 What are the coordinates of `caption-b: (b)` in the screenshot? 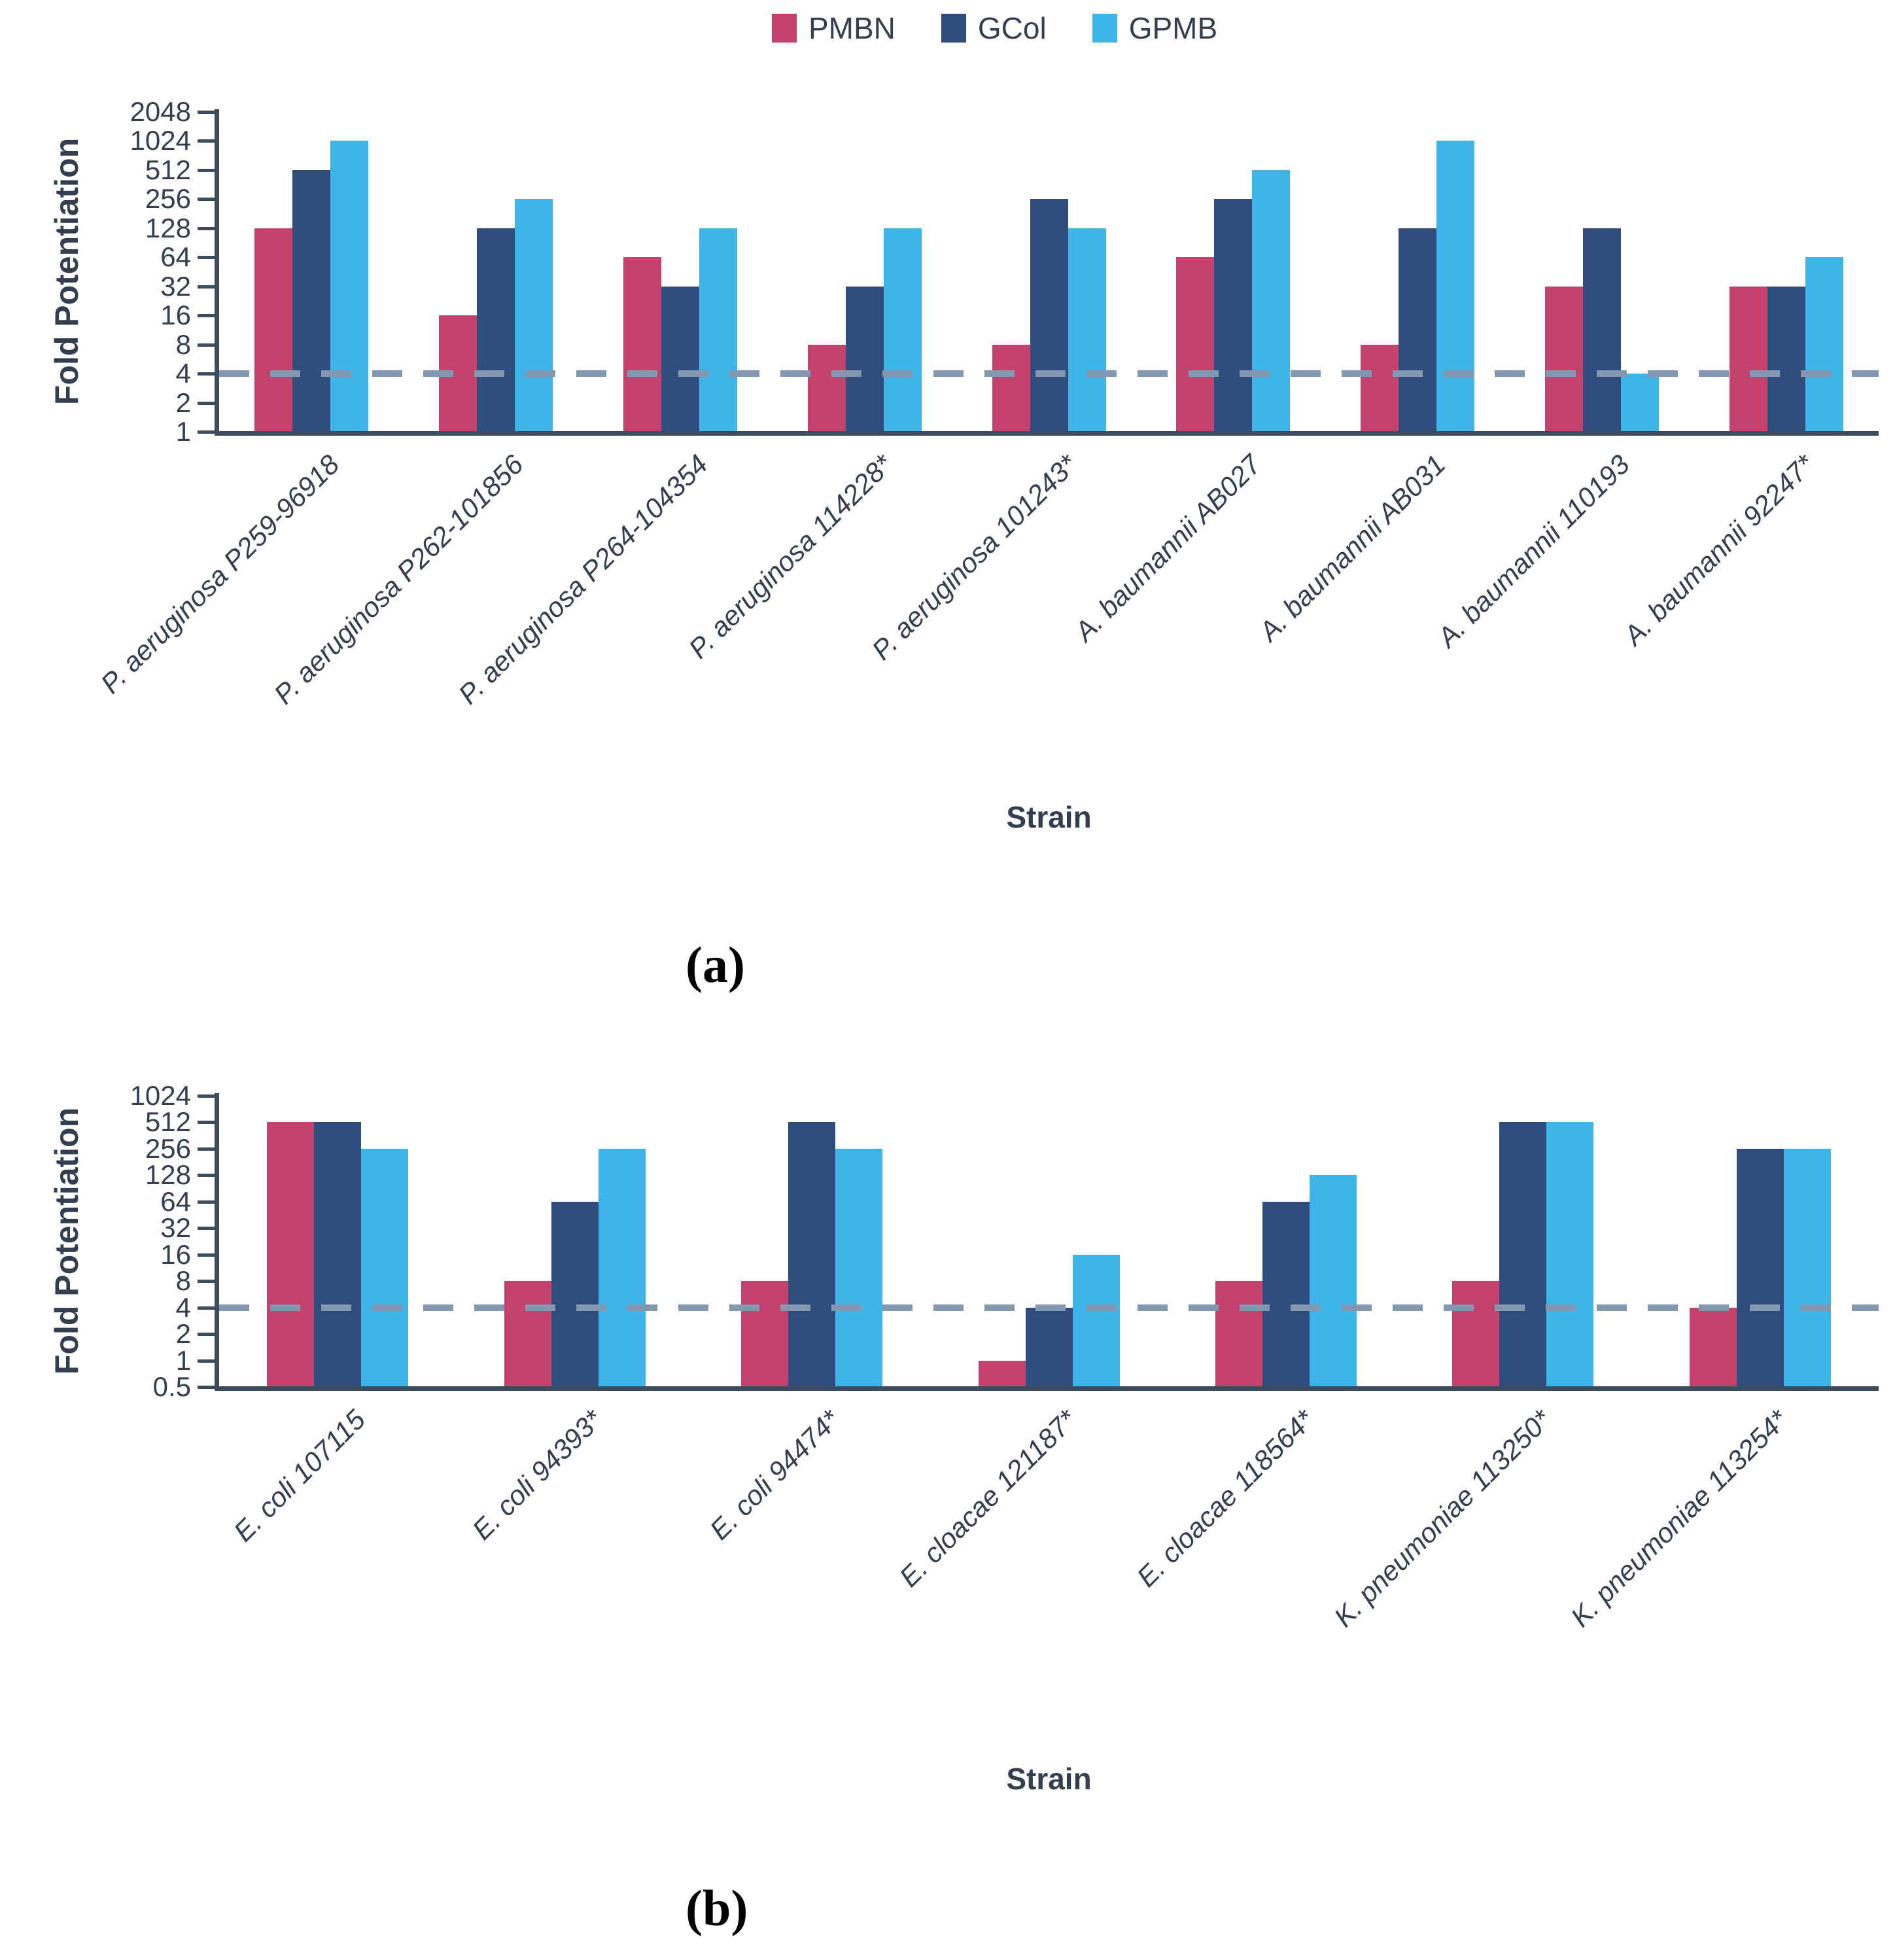 It's located at (717, 1908).